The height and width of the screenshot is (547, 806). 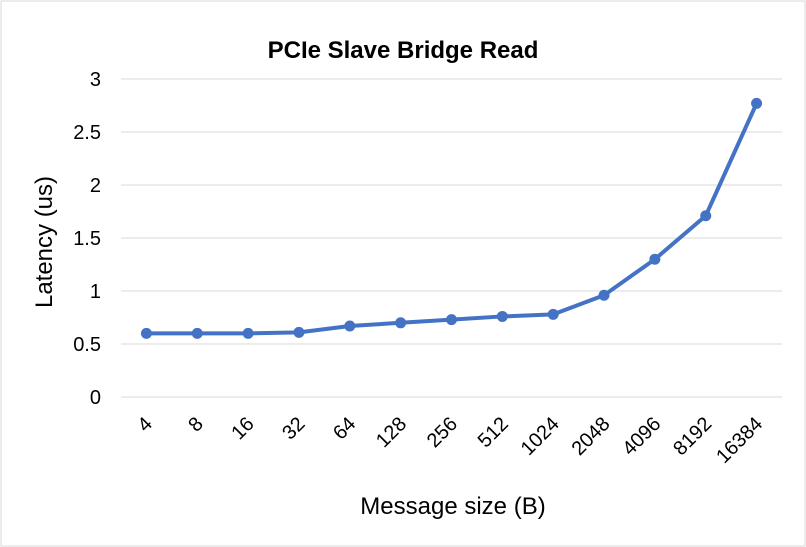 What do you see at coordinates (95, 398) in the screenshot?
I see `y-tick-label: 0` at bounding box center [95, 398].